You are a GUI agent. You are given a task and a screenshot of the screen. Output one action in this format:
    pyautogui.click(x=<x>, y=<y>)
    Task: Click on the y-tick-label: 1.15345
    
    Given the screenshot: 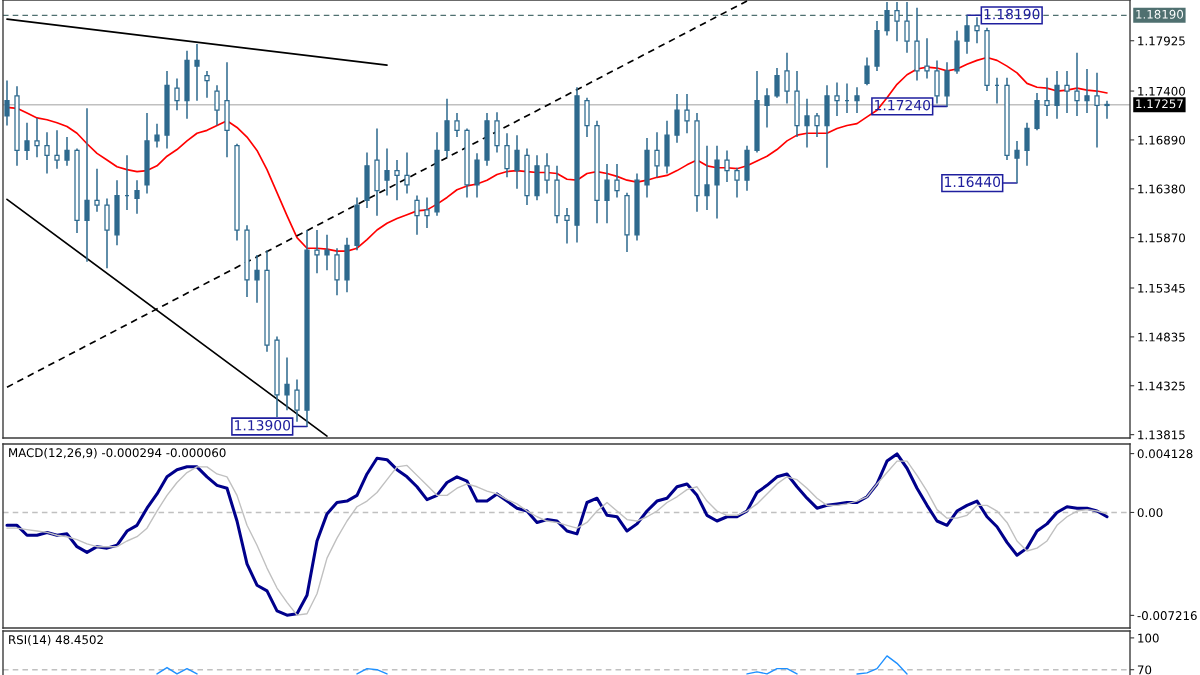 What is the action you would take?
    pyautogui.click(x=1161, y=288)
    